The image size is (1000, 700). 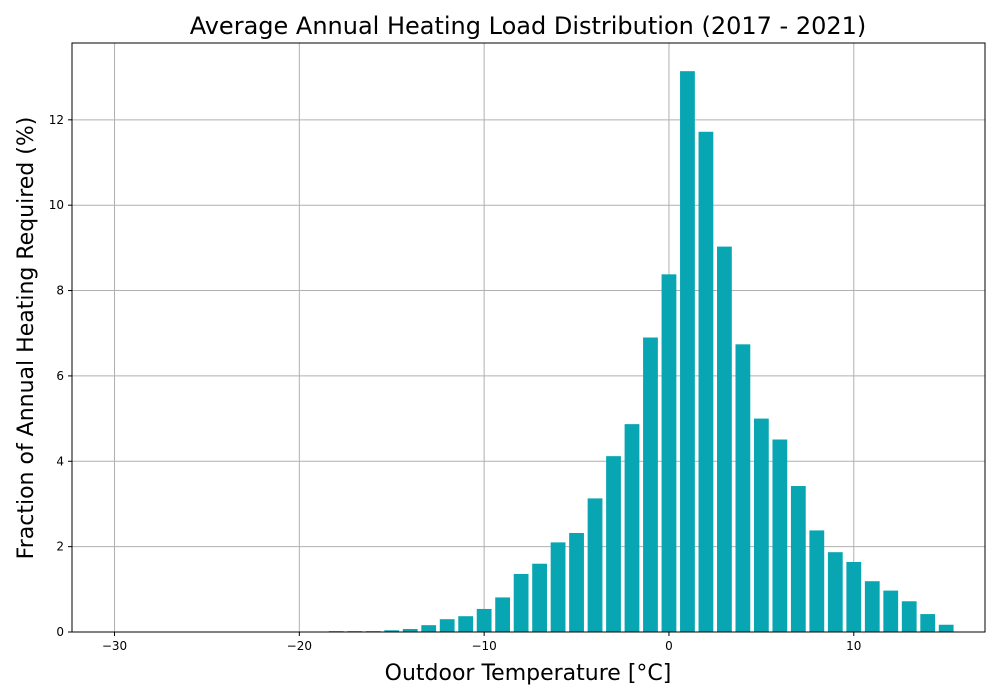 What do you see at coordinates (114, 646) in the screenshot?
I see `x-tick-label: −30` at bounding box center [114, 646].